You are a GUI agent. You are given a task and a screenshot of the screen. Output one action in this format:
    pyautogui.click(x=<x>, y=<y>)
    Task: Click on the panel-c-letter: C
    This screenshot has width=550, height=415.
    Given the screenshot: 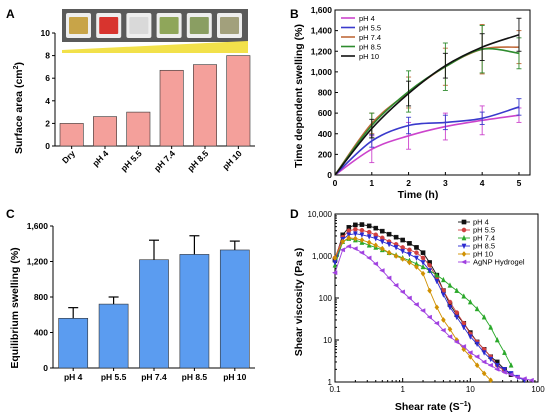 What is the action you would take?
    pyautogui.click(x=10, y=214)
    